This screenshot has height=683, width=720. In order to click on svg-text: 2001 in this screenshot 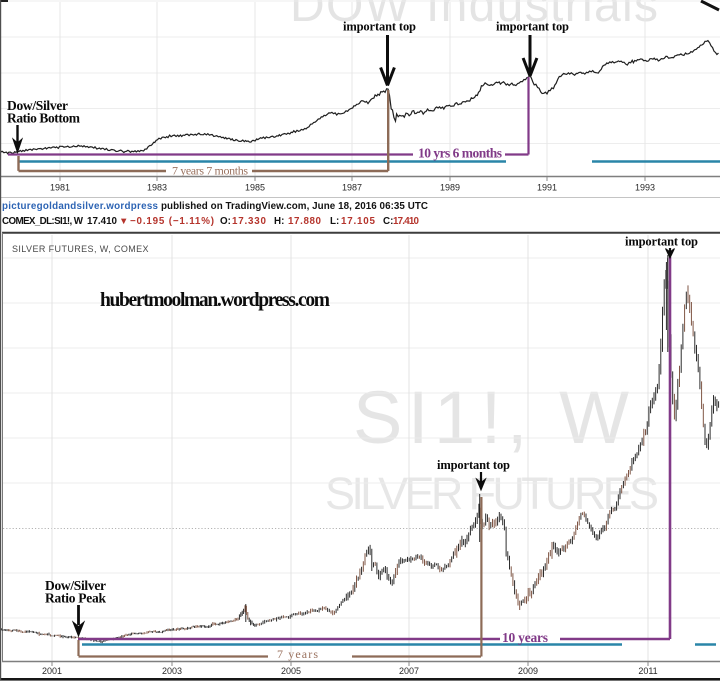, I will do `click(52, 671)`.